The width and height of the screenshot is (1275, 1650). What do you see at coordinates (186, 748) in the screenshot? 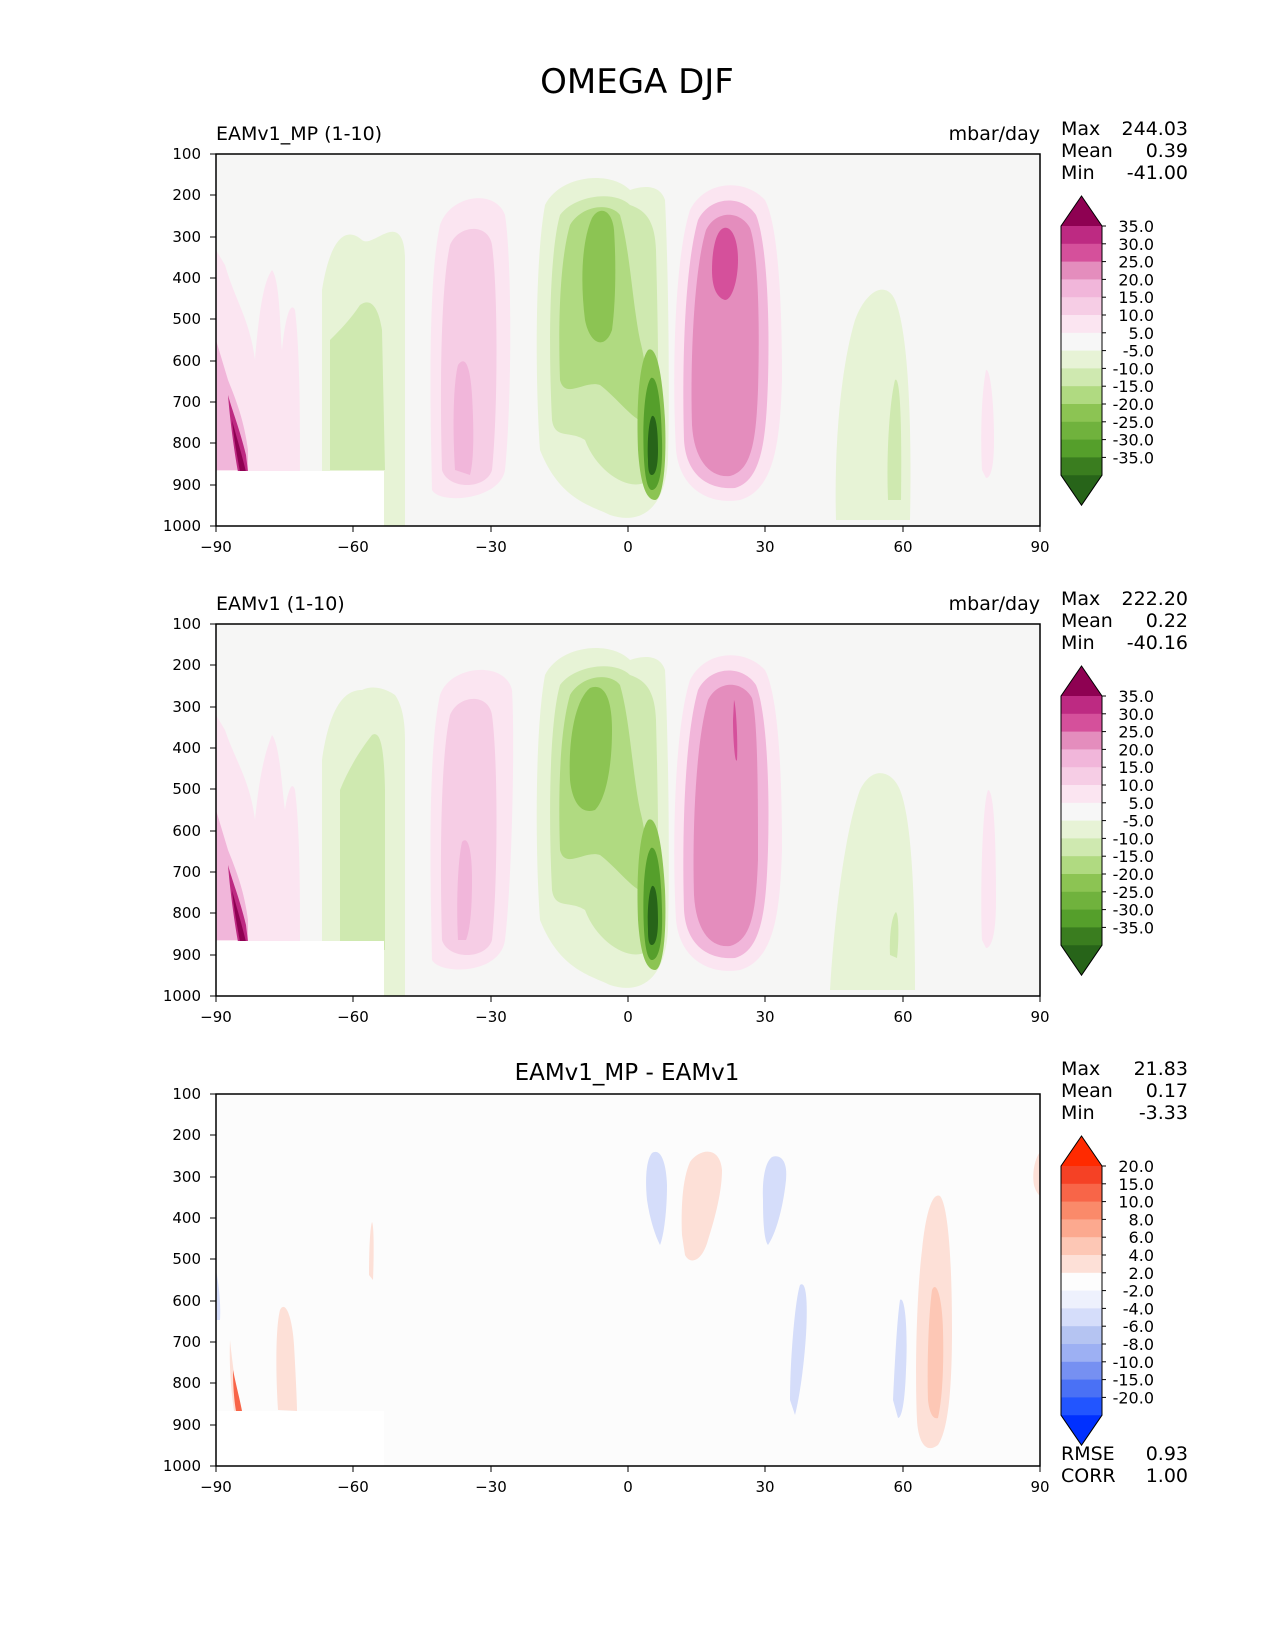
I see `panel-2-ytick-label: 400` at bounding box center [186, 748].